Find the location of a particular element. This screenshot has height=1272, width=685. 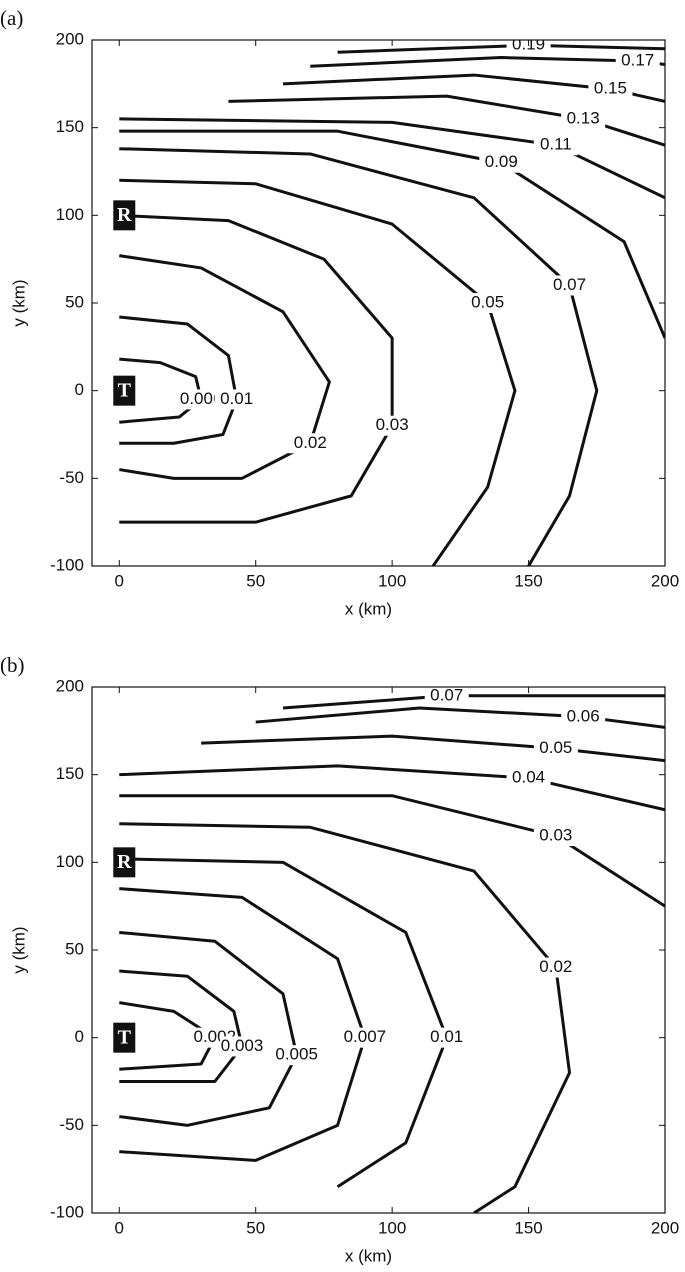

contour-label: 0.06 is located at coordinates (583, 715).